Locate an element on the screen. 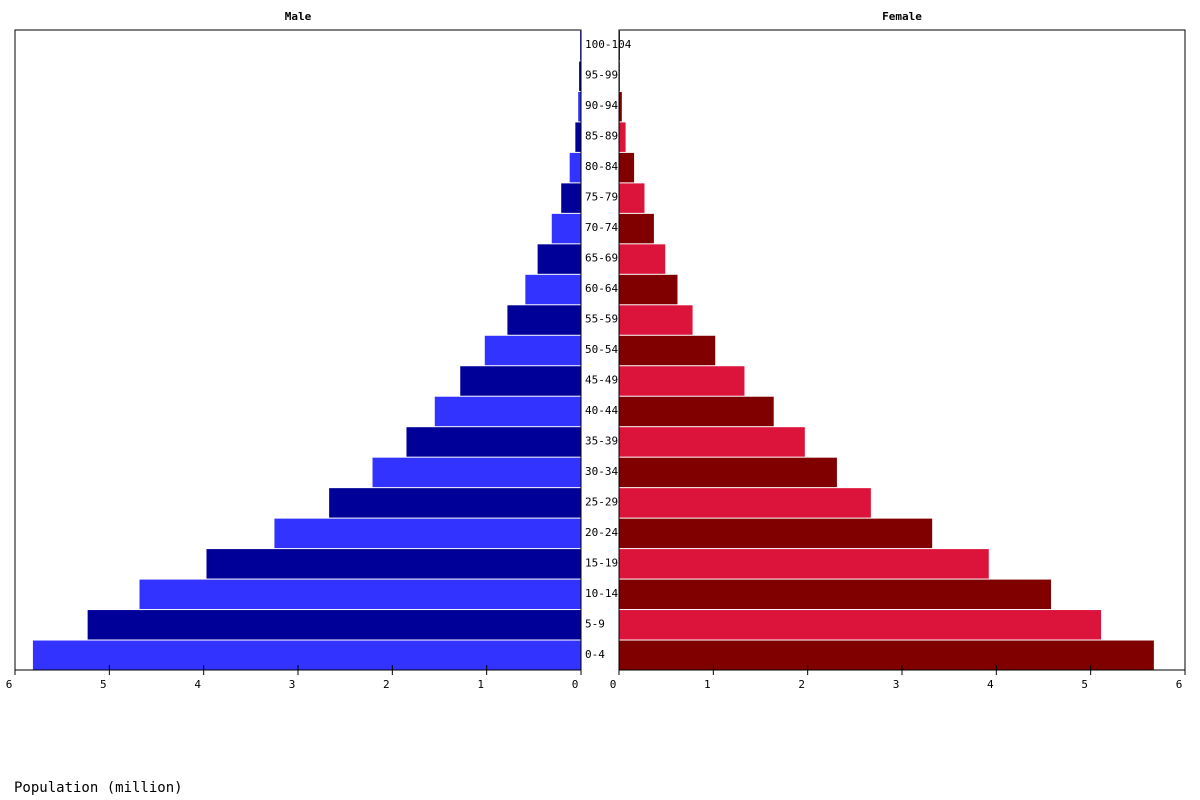  category-label: 50-54 is located at coordinates (601, 349).